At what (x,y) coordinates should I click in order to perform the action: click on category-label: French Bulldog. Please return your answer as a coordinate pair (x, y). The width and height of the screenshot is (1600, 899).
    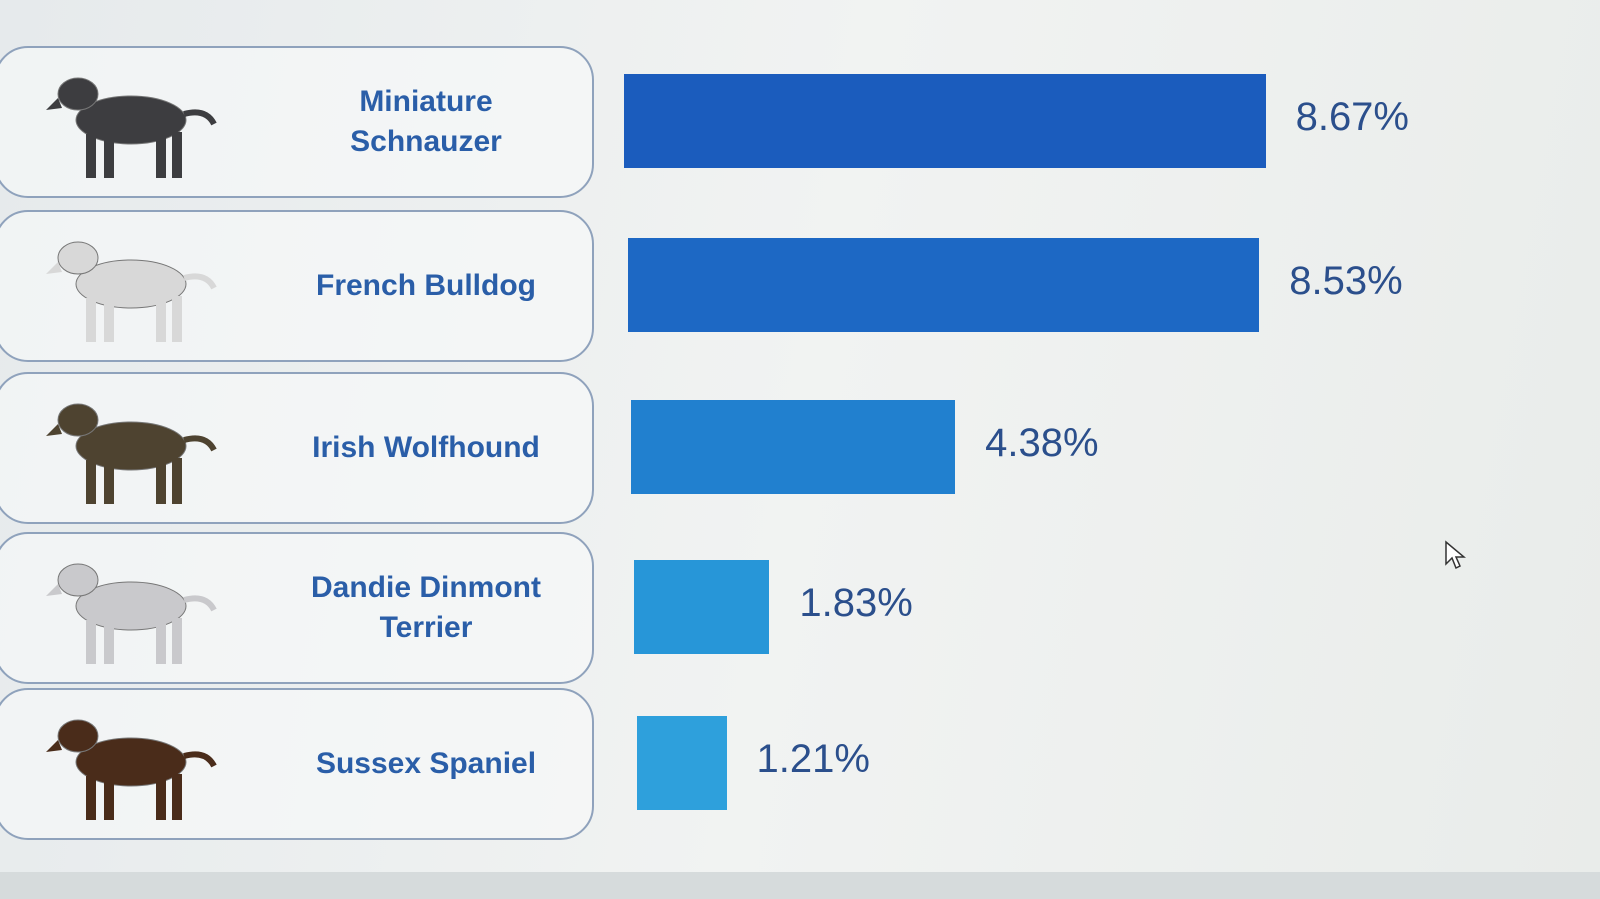
    Looking at the image, I should click on (426, 285).